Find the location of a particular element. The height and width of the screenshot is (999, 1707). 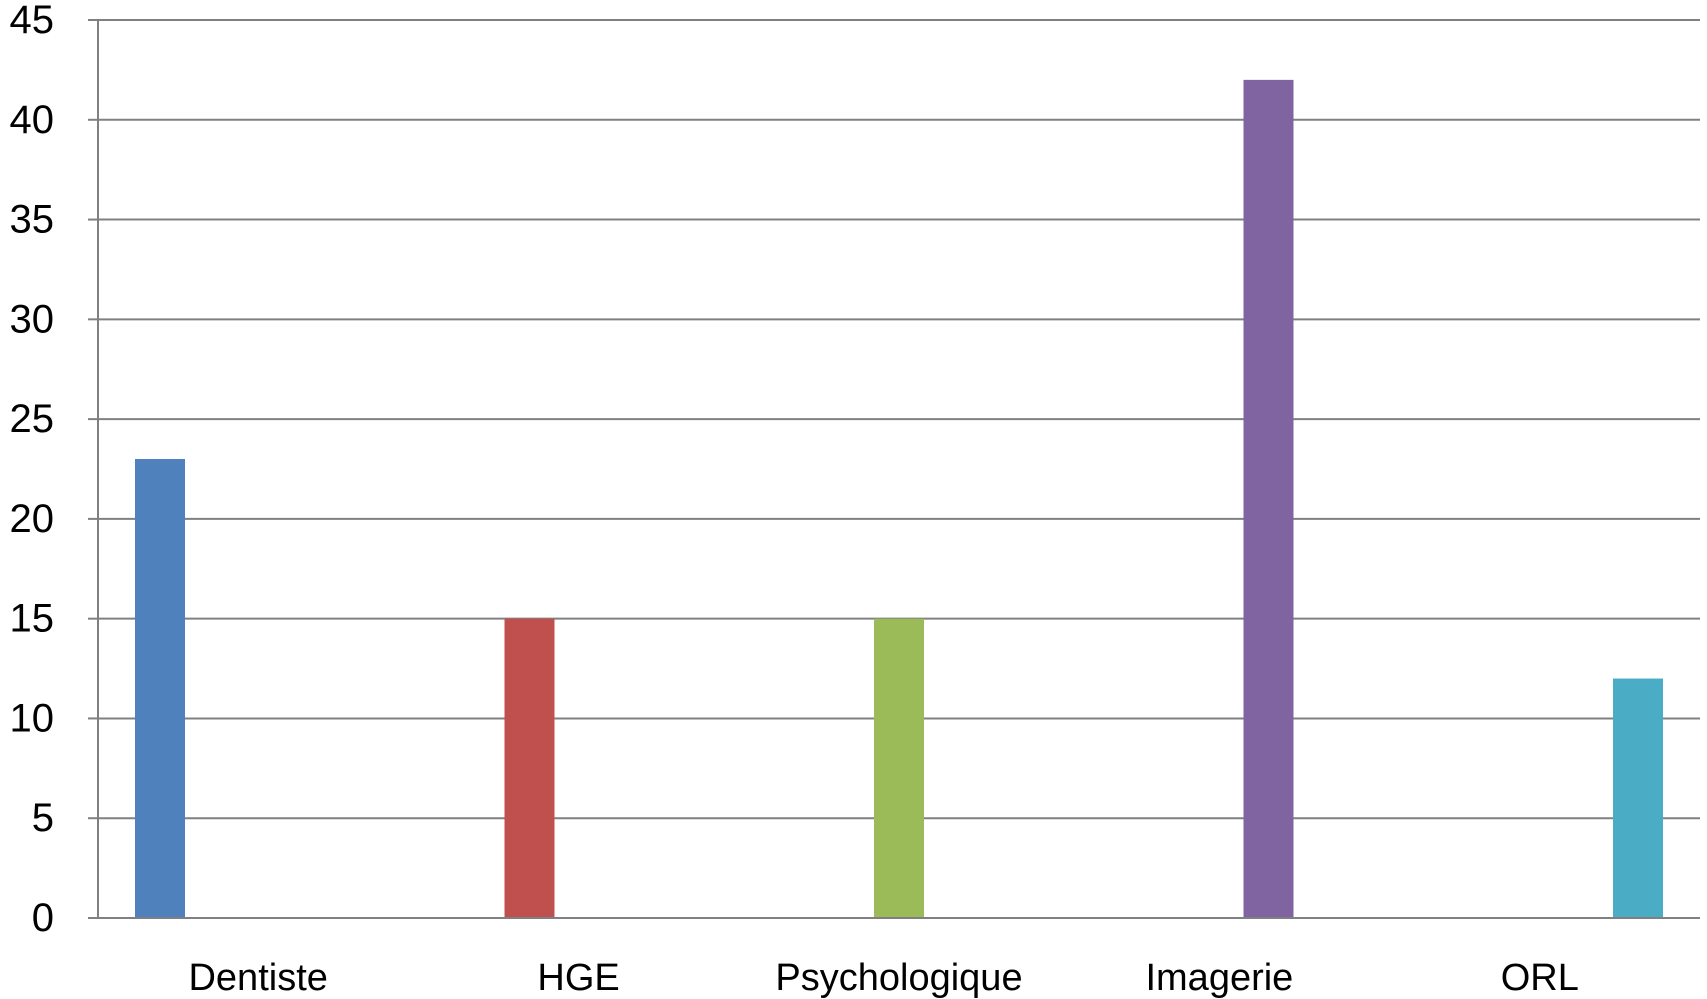

bar-hge is located at coordinates (529, 768).